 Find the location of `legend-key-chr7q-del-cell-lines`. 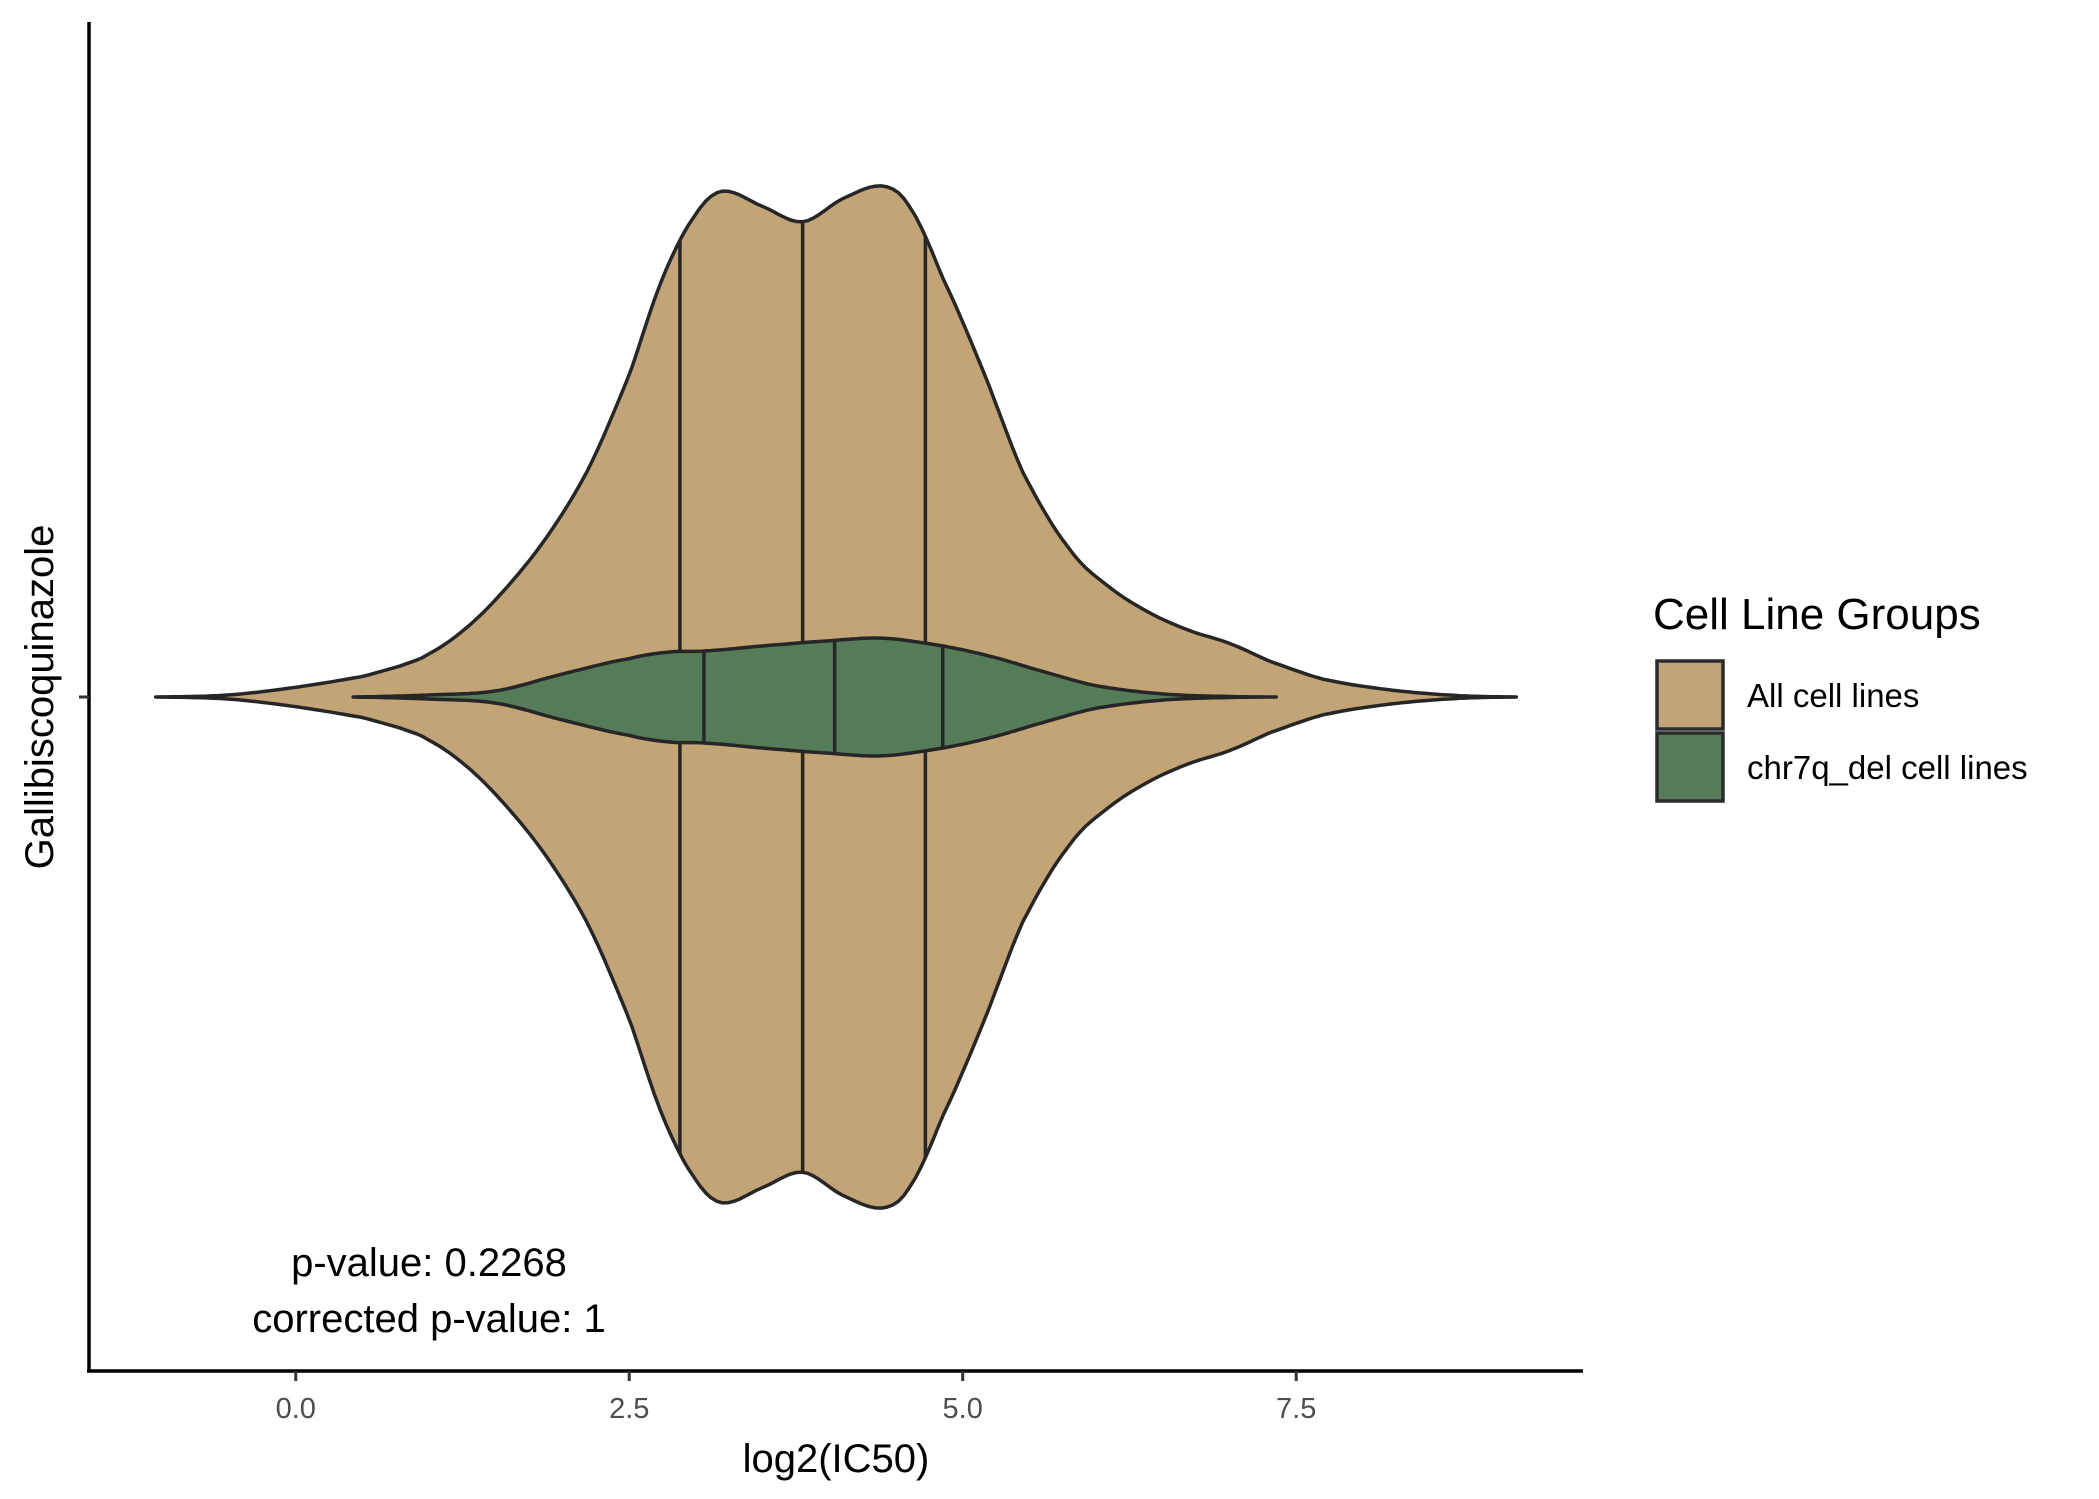

legend-key-chr7q-del-cell-lines is located at coordinates (1690, 767).